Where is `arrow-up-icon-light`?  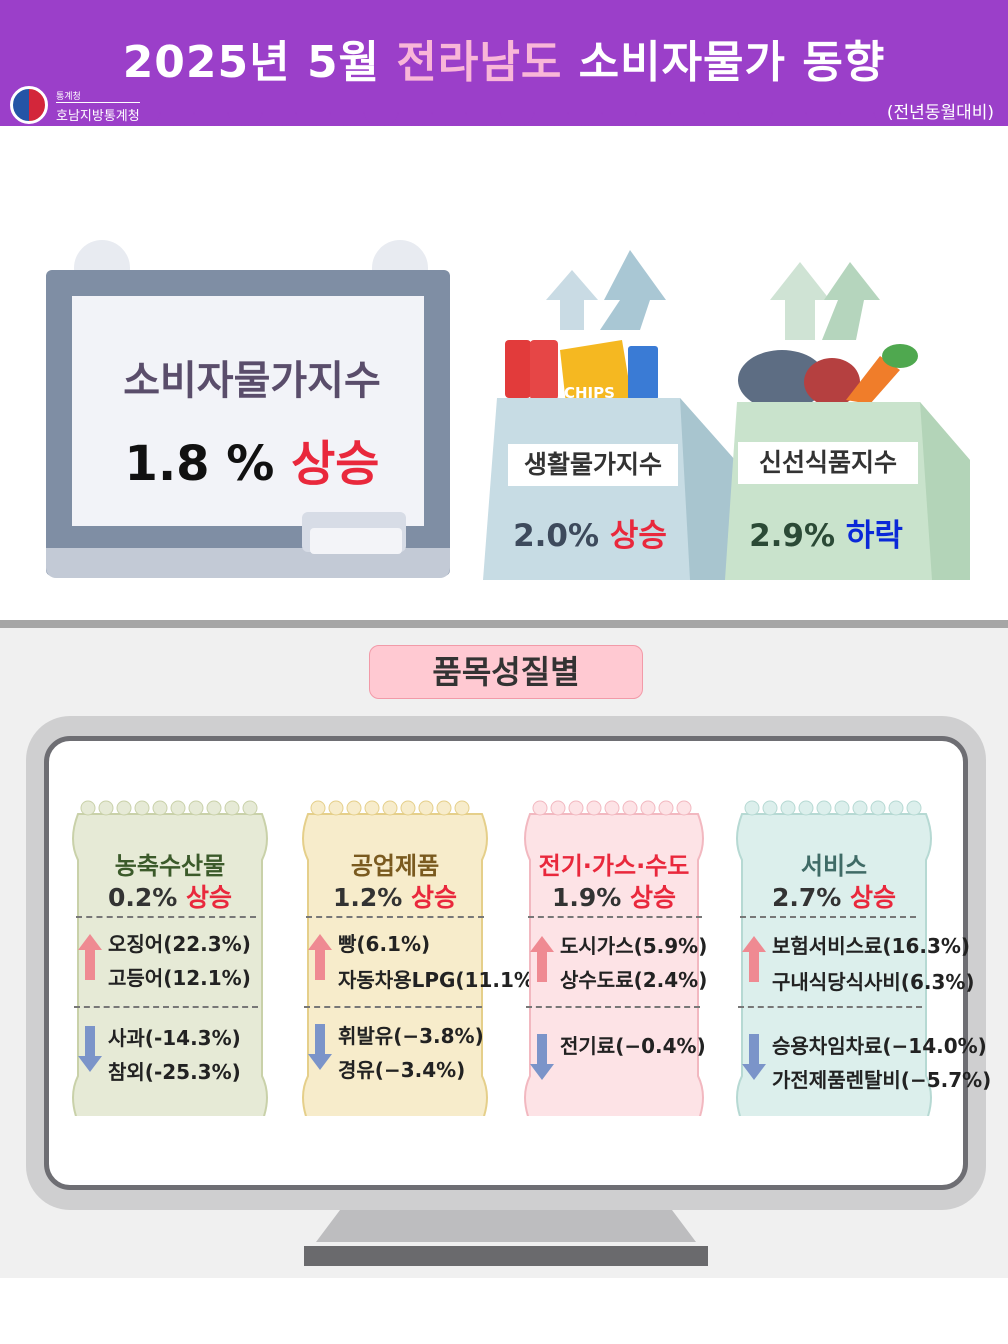 arrow-up-icon-light is located at coordinates (572, 300).